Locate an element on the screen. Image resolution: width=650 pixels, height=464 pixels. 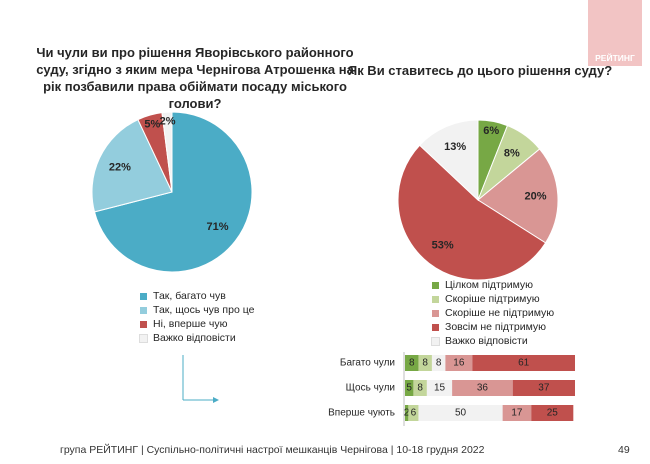
chart-title: Як Ви ставитесь до цього рішення суду? is located at coordinates (480, 70).